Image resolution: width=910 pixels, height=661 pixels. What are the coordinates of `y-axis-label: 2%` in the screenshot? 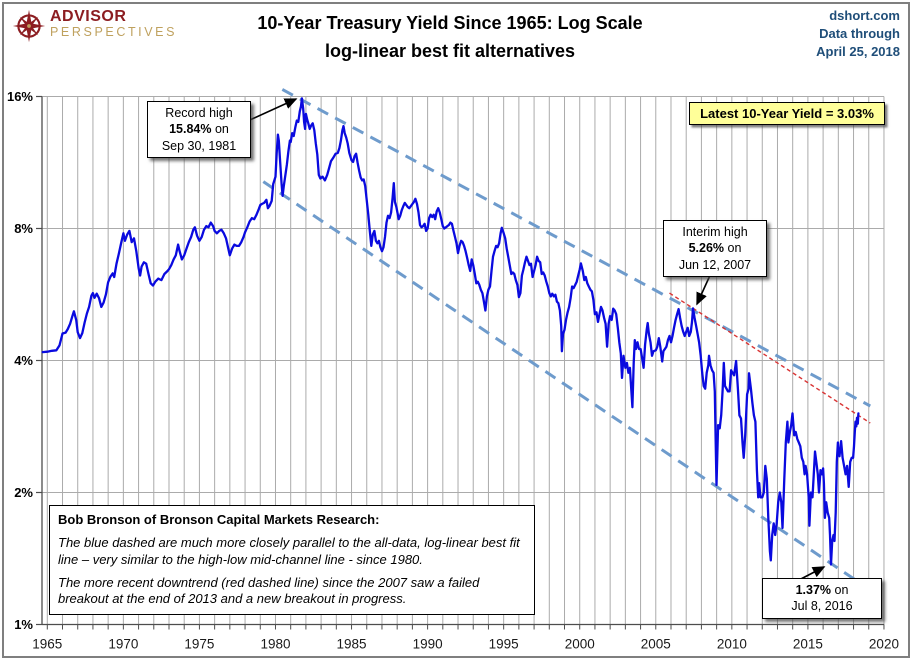 It's located at (23, 492).